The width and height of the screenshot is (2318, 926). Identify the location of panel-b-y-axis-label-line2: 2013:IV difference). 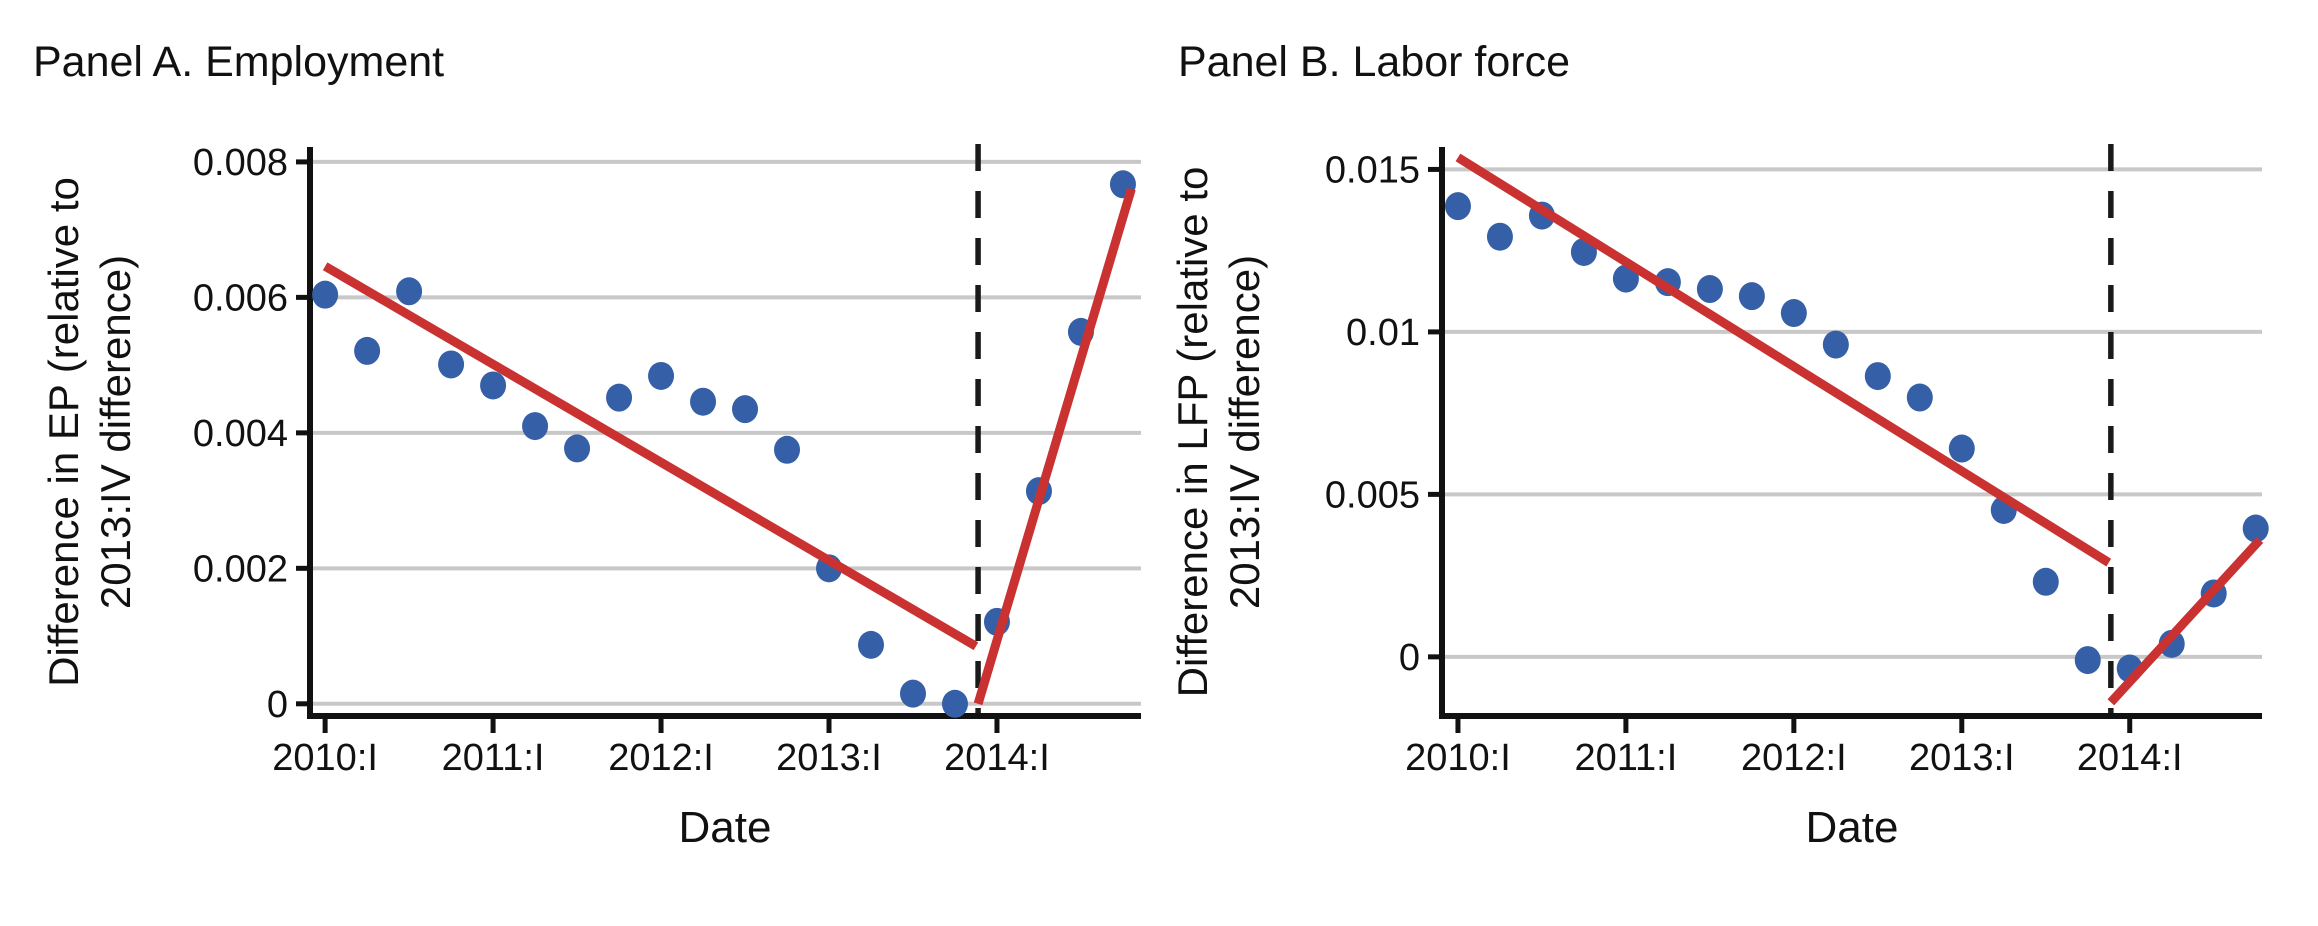
(1244, 432).